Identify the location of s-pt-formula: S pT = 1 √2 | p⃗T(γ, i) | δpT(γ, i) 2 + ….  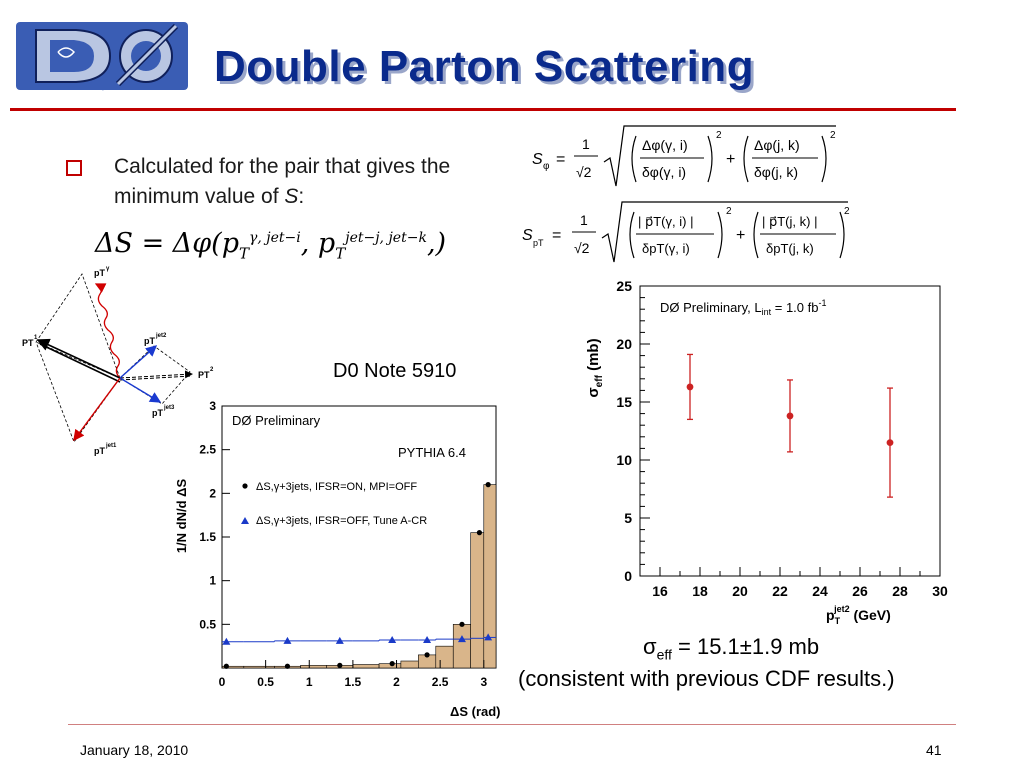
(686, 232).